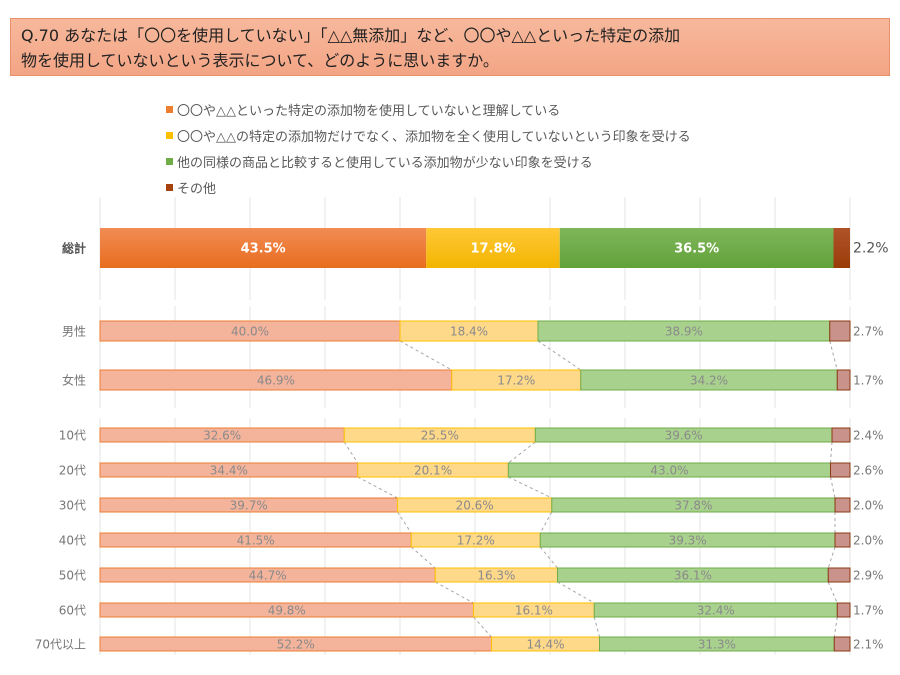  Describe the element at coordinates (440, 436) in the screenshot. I see `data-label: 25.5%` at that location.